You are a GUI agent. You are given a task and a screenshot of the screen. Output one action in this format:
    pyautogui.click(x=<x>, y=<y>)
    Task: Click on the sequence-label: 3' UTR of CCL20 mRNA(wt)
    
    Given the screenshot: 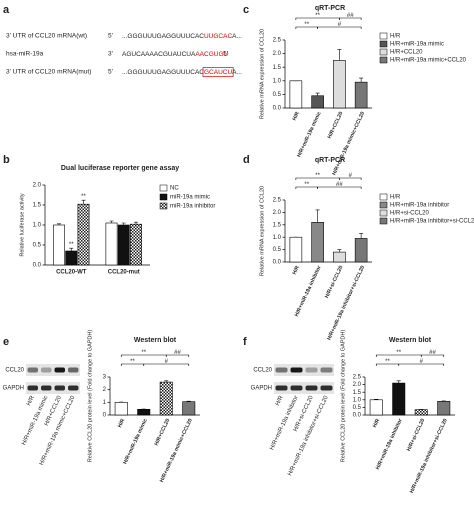 What is the action you would take?
    pyautogui.click(x=46, y=36)
    